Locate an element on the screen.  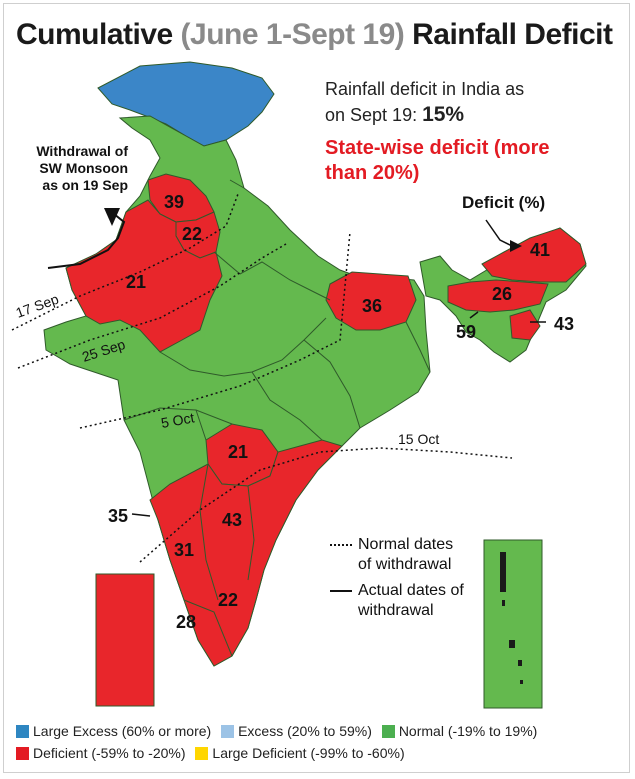
region-rajasthan is located at coordinates (144, 276).